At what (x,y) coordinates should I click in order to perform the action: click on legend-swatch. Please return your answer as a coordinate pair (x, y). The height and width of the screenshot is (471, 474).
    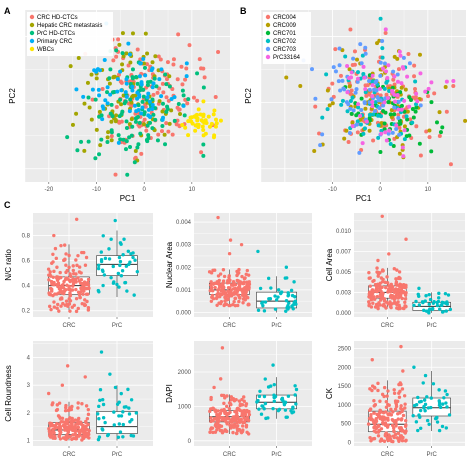
    Looking at the image, I should click on (32, 41).